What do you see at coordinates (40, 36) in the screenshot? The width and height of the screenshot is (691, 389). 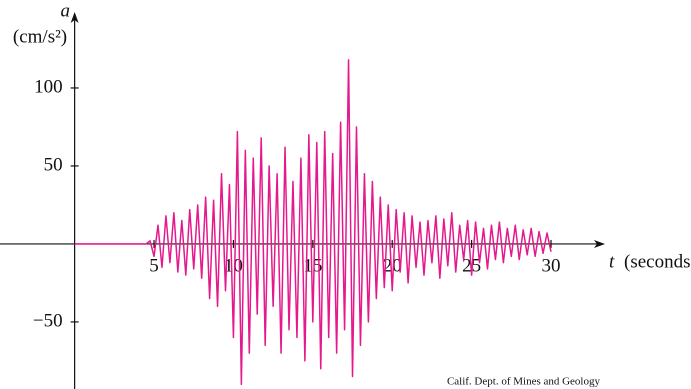 I see `y-label-units: (cm/s²)` at bounding box center [40, 36].